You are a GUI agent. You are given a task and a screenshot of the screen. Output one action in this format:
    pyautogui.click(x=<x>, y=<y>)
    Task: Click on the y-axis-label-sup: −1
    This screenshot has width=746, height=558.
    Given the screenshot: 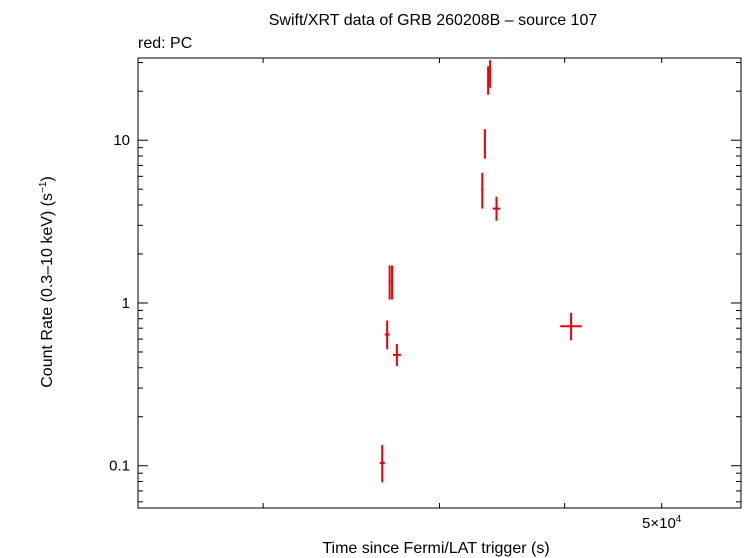 What is the action you would take?
    pyautogui.click(x=43, y=187)
    